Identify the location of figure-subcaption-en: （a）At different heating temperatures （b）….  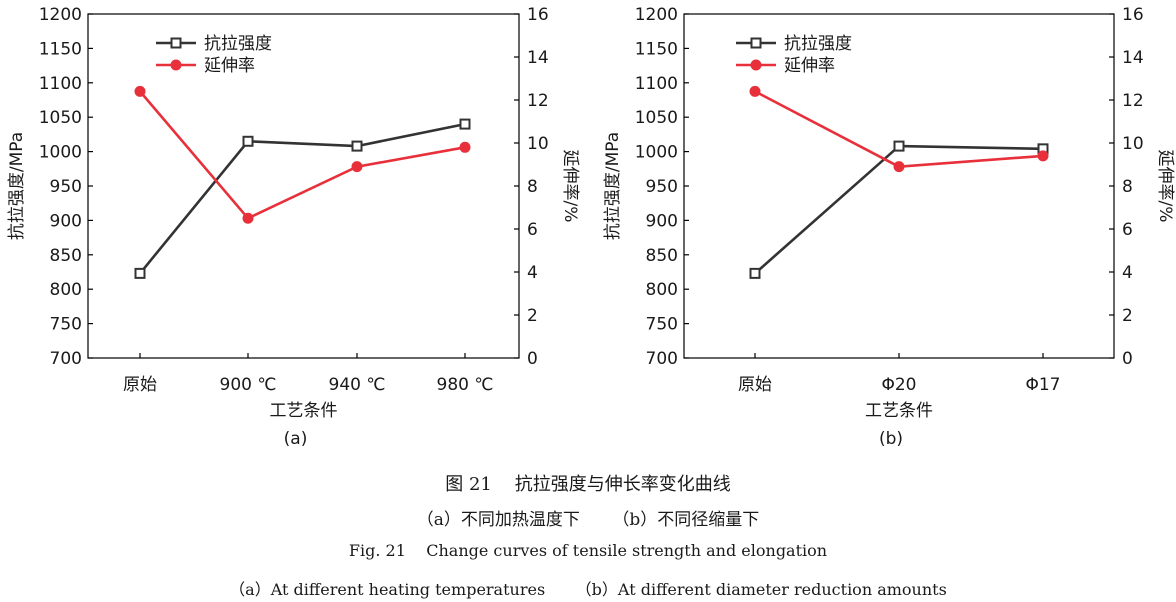
(588, 589).